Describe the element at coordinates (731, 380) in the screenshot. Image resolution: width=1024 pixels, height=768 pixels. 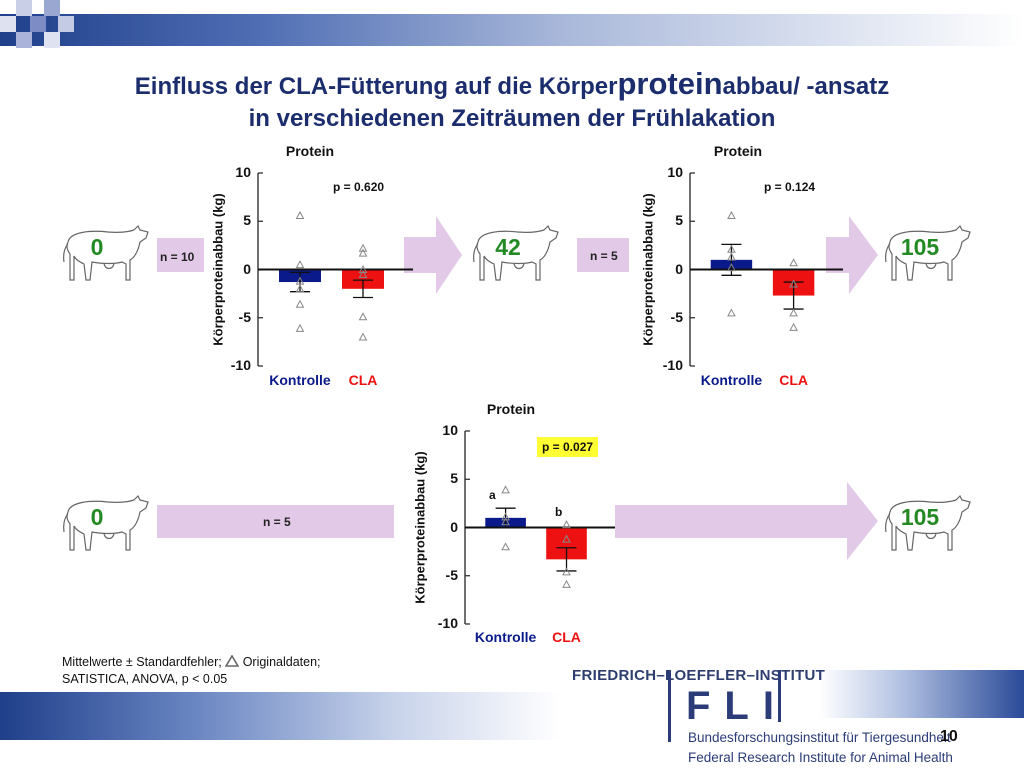
I see `x-category-label: Kontrolle` at that location.